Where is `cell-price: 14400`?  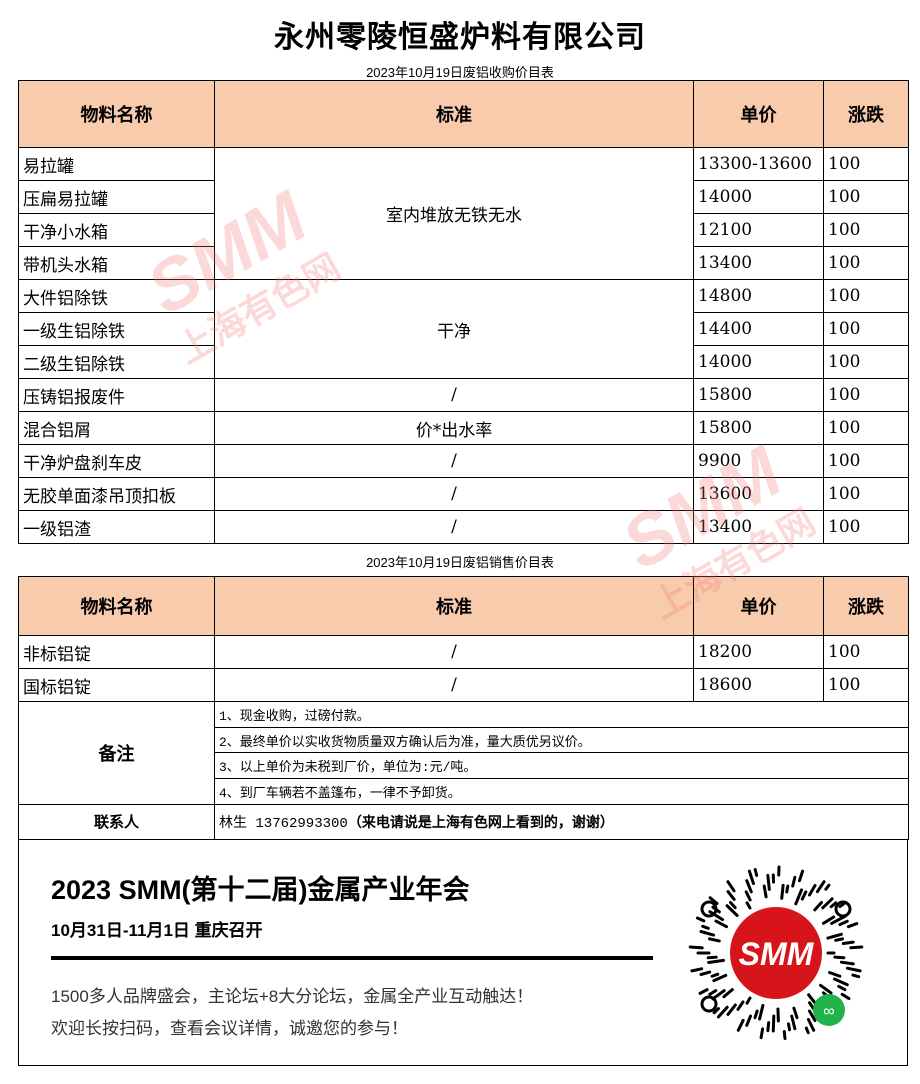
cell-price: 14400 is located at coordinates (758, 329).